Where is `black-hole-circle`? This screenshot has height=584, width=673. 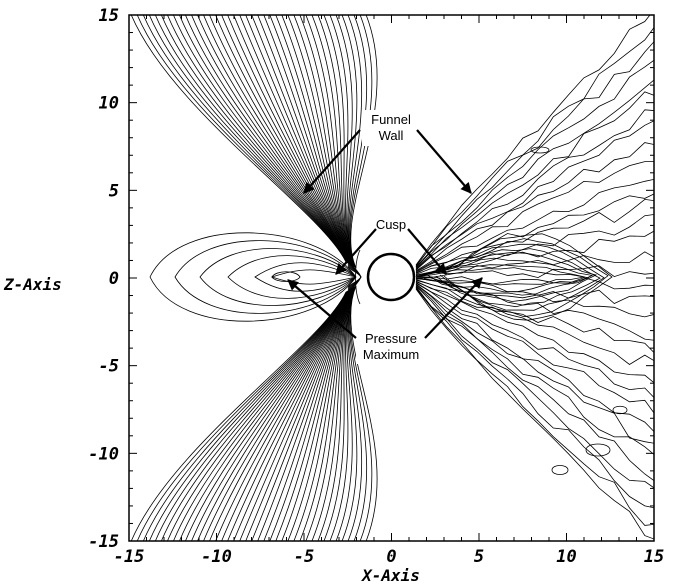 black-hole-circle is located at coordinates (391, 277).